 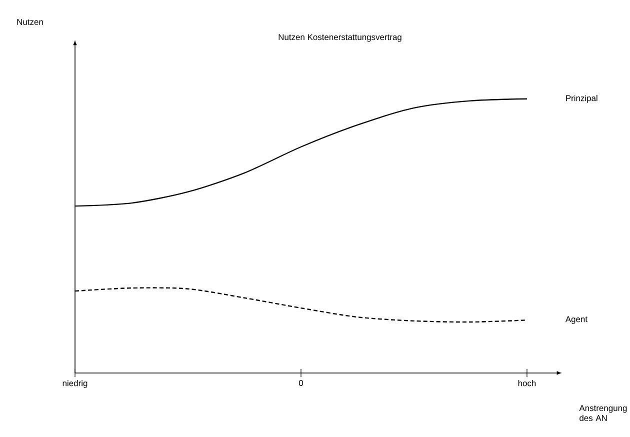 I want to click on text: Prinzipal, so click(x=582, y=98).